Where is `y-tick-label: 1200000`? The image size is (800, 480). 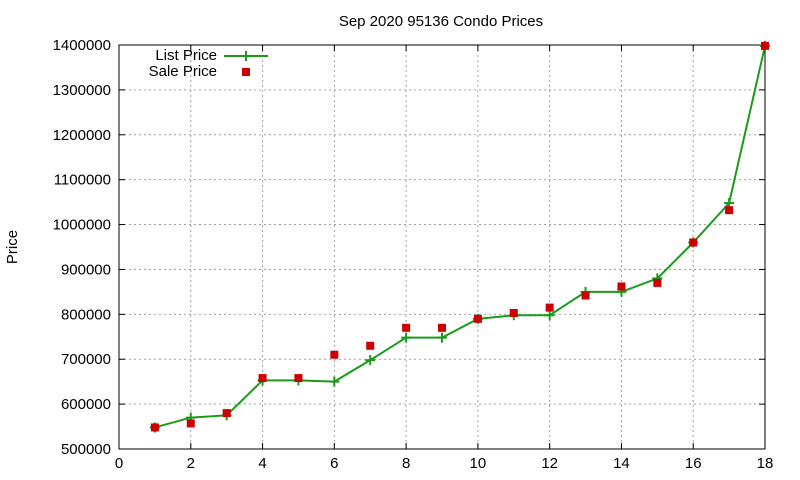 y-tick-label: 1200000 is located at coordinates (82, 135).